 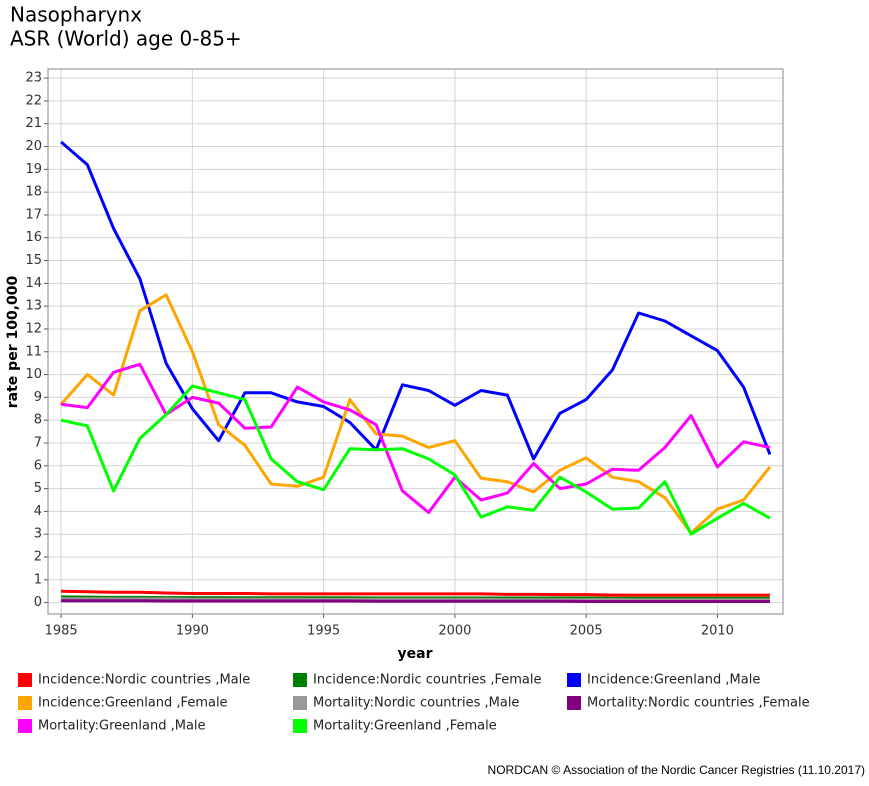 What do you see at coordinates (33, 123) in the screenshot?
I see `y-tick-label: 21` at bounding box center [33, 123].